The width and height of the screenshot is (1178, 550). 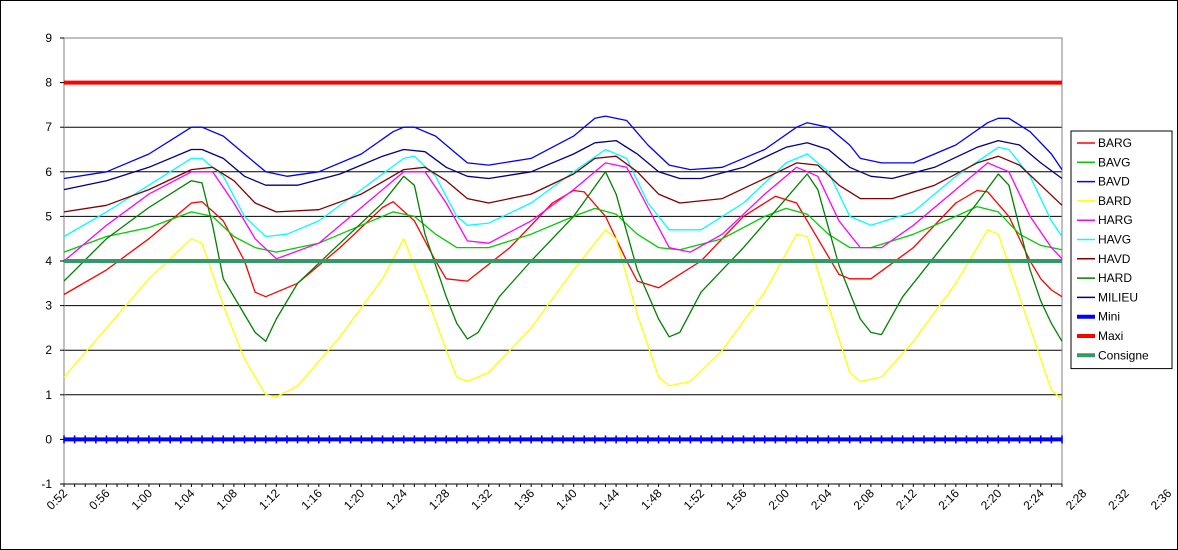 I want to click on x-tick-label: 2:04, so click(x=821, y=499).